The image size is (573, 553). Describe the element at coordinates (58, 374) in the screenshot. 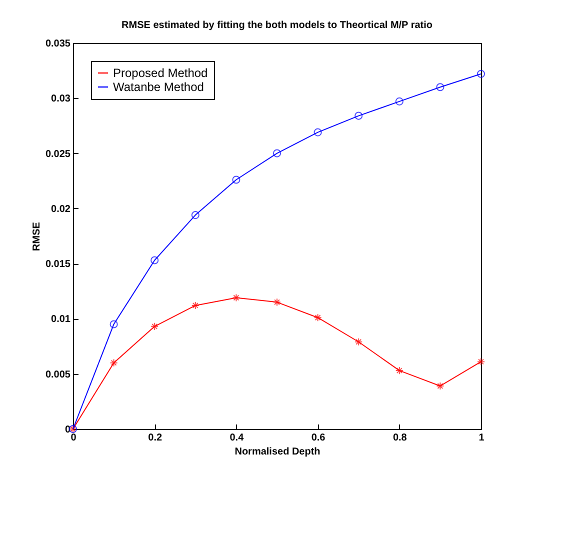

I see `y-tick-label: 0.005` at that location.